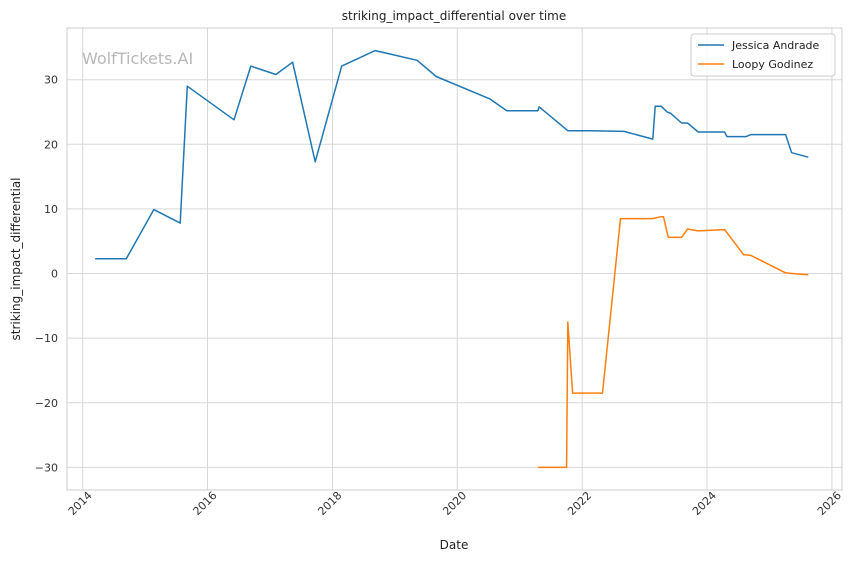  Describe the element at coordinates (80, 503) in the screenshot. I see `x-tick-label: 2014` at that location.